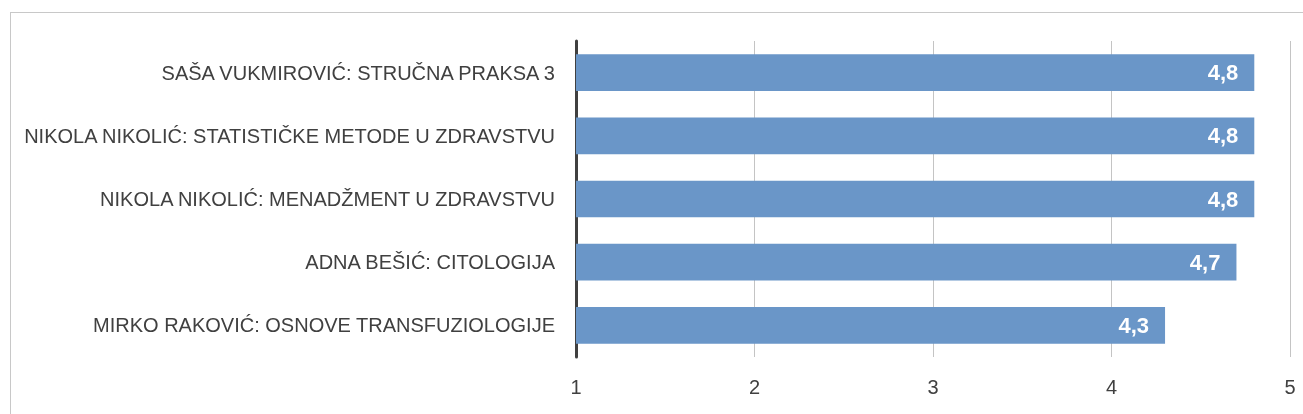 The height and width of the screenshot is (414, 1303). Describe the element at coordinates (576, 387) in the screenshot. I see `x-tick-label: 1` at that location.